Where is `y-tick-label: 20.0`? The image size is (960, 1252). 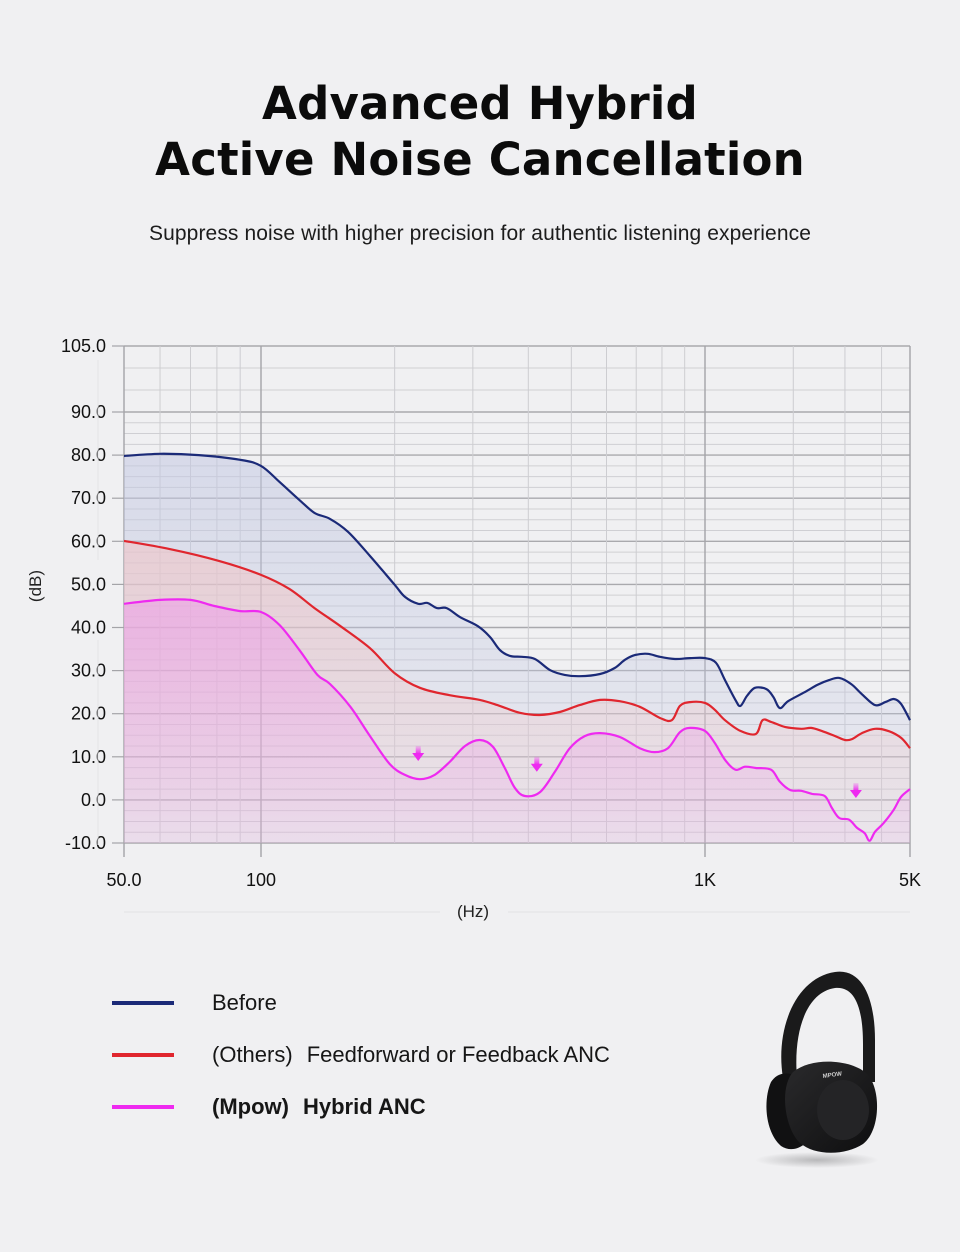 y-tick-label: 20.0 is located at coordinates (88, 714).